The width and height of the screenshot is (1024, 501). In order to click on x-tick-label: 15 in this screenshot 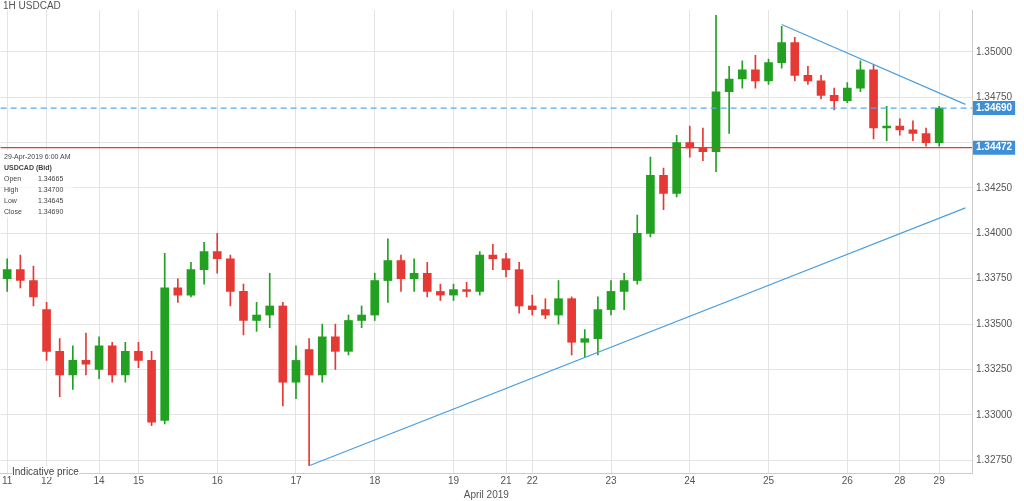, I will do `click(138, 480)`.